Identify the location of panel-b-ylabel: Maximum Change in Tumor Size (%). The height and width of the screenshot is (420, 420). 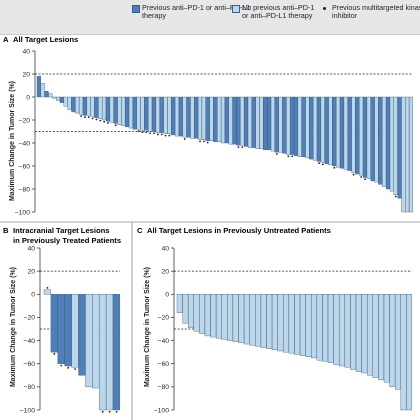
(13, 327).